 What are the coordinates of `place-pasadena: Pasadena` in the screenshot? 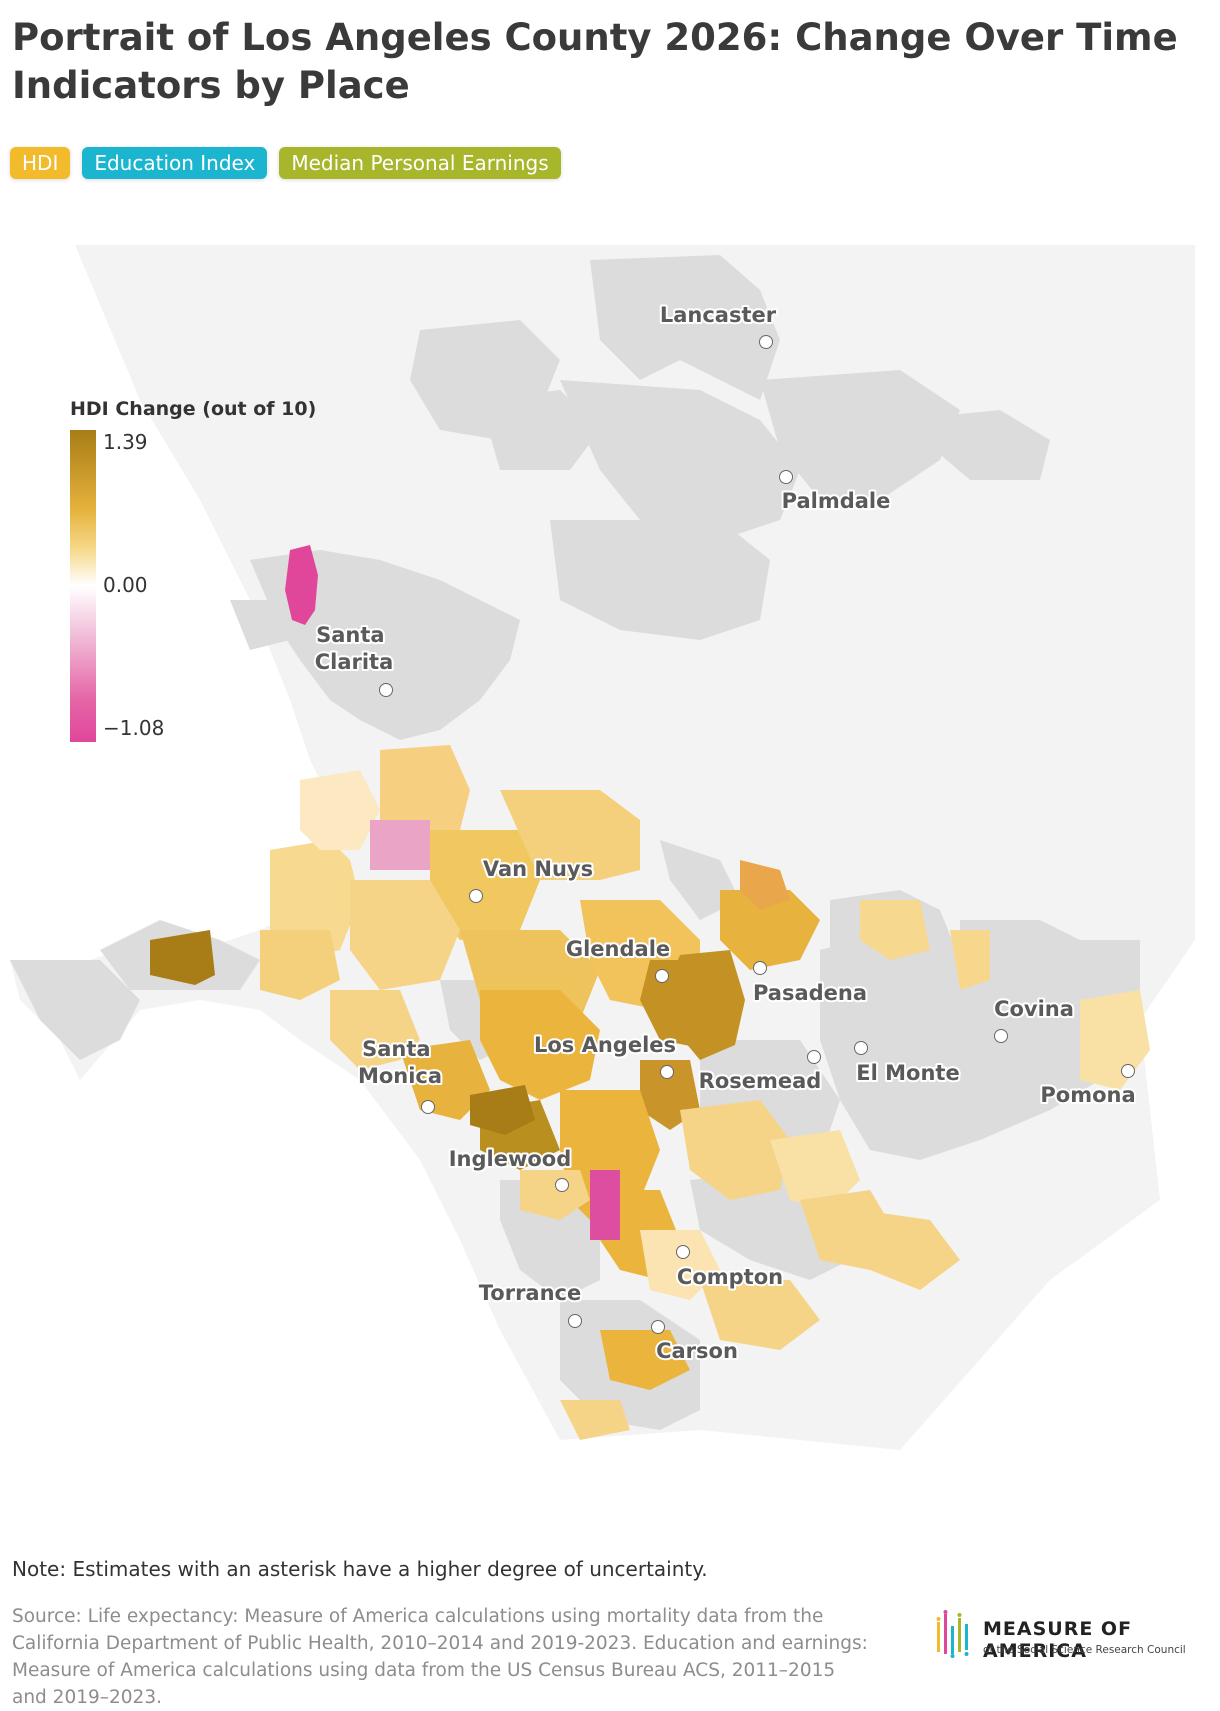 It's located at (810, 984).